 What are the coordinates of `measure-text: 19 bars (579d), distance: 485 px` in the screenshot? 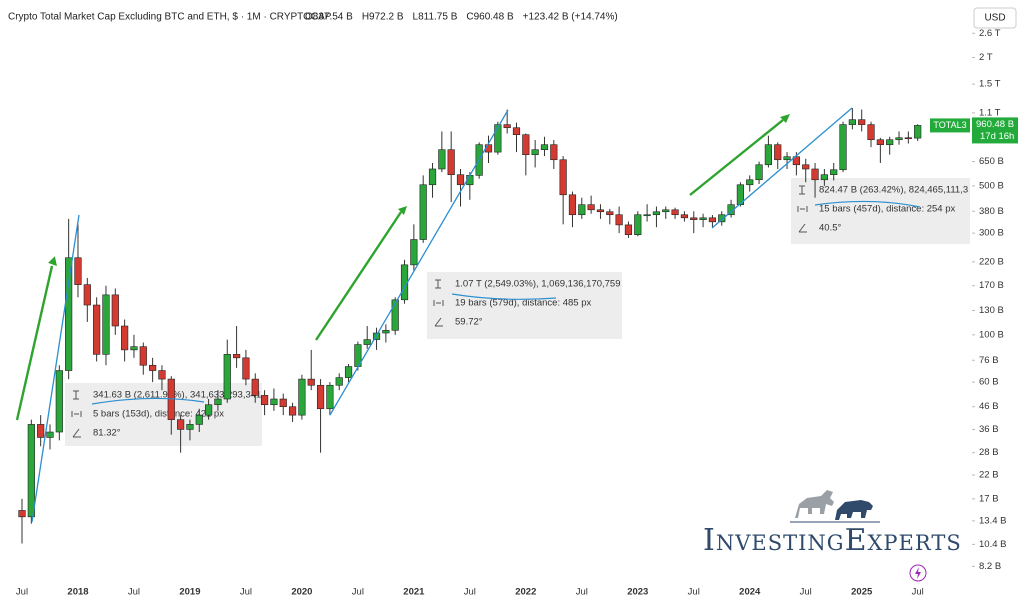 It's located at (523, 303).